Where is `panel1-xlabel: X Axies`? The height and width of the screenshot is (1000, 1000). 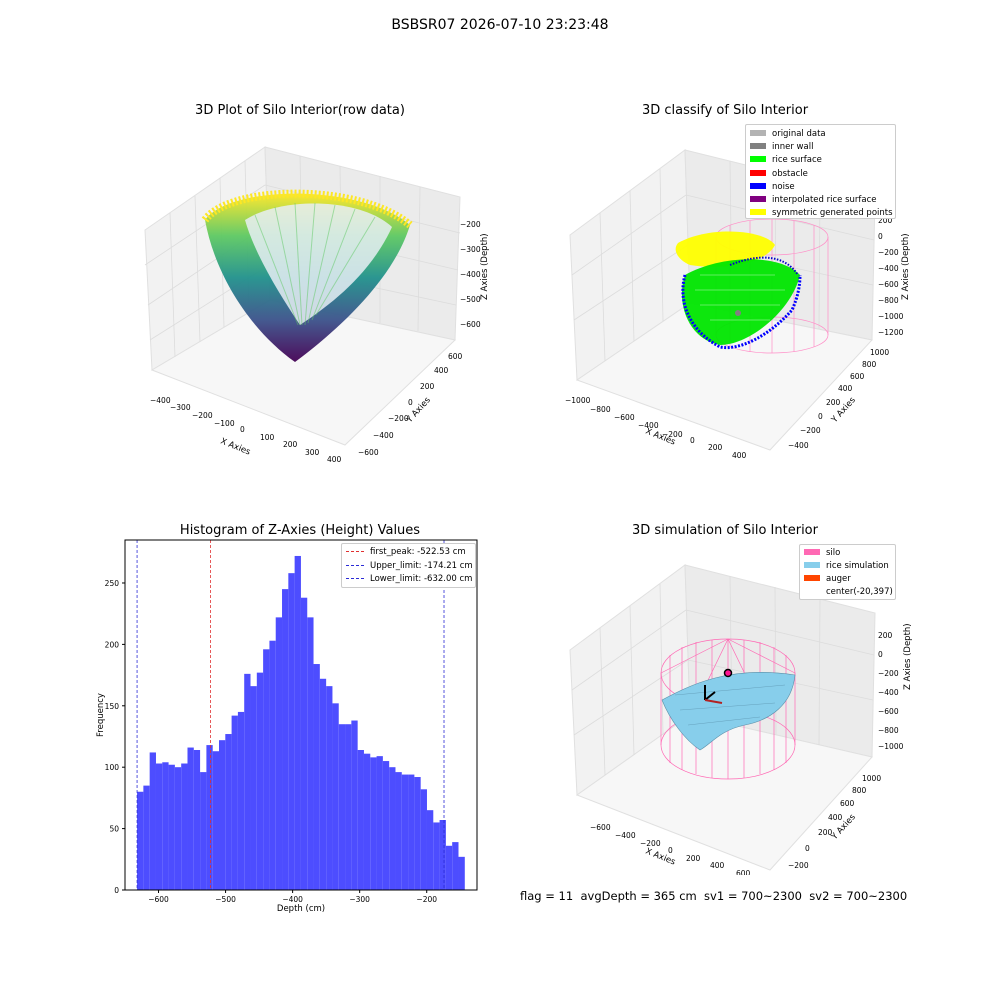 panel1-xlabel: X Axies is located at coordinates (235, 447).